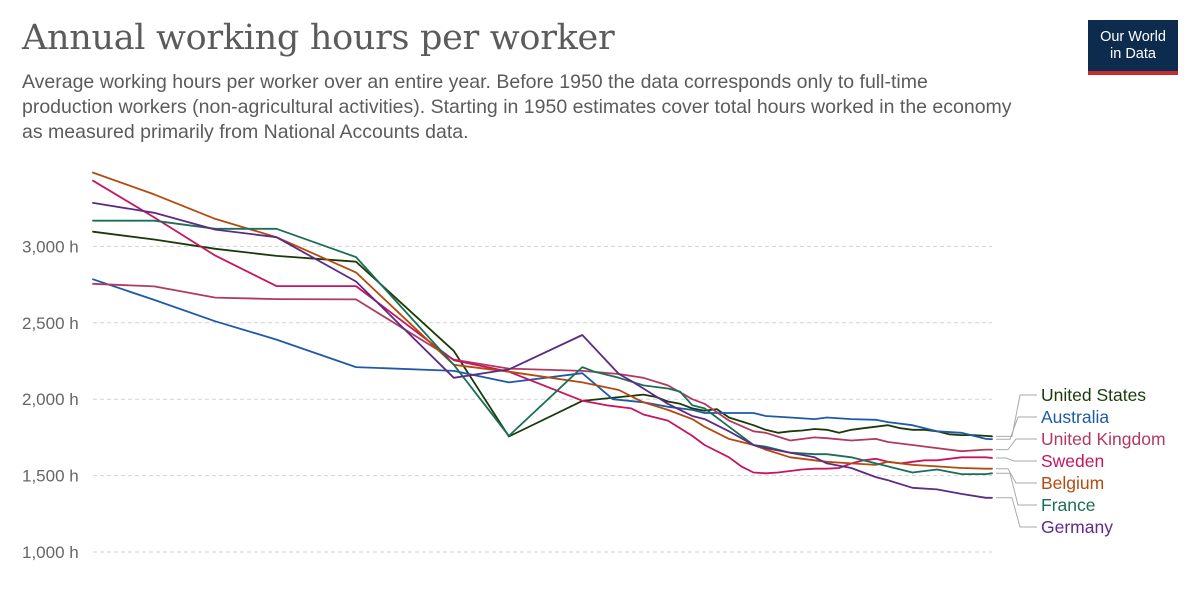 The width and height of the screenshot is (1200, 600). Describe the element at coordinates (1103, 439) in the screenshot. I see `legend-label-united-kingdom: United Kingdom` at that location.